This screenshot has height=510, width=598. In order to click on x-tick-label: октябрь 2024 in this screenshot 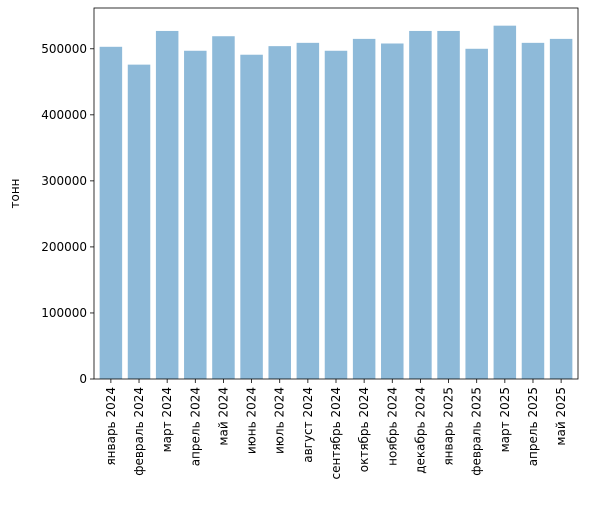, I will do `click(364, 429)`.